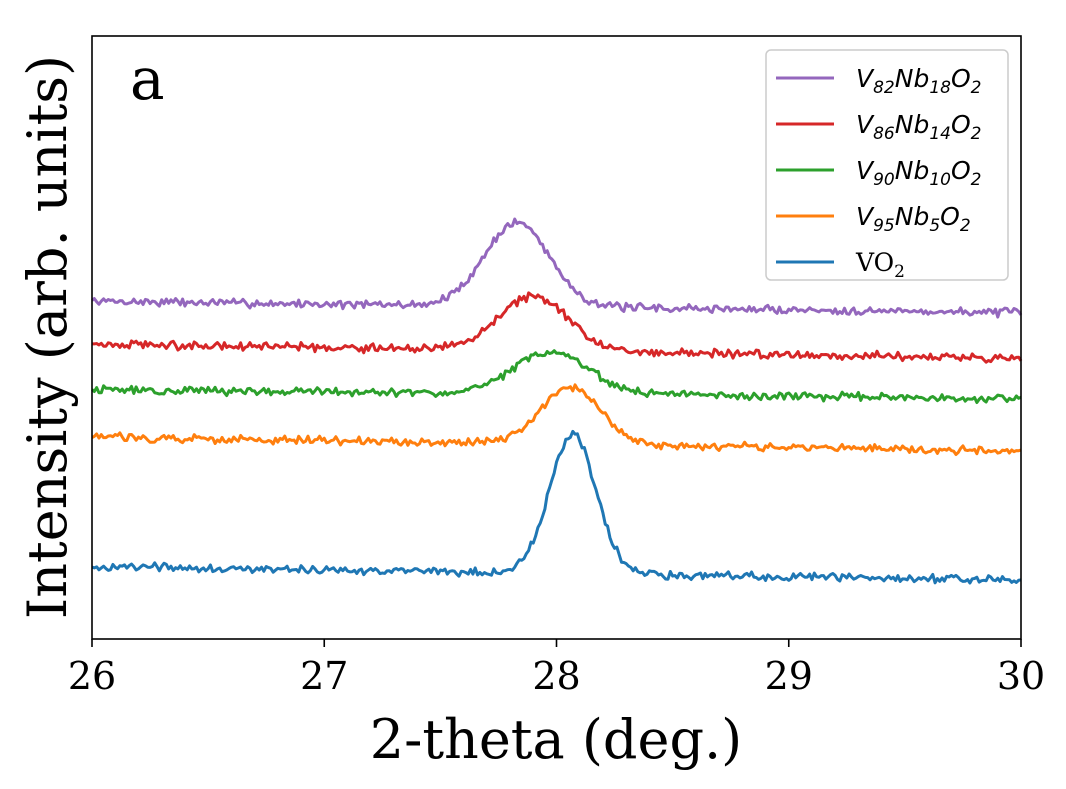 The height and width of the screenshot is (789, 1066). What do you see at coordinates (556, 377) in the screenshot?
I see `series-line-v90nb10o2` at bounding box center [556, 377].